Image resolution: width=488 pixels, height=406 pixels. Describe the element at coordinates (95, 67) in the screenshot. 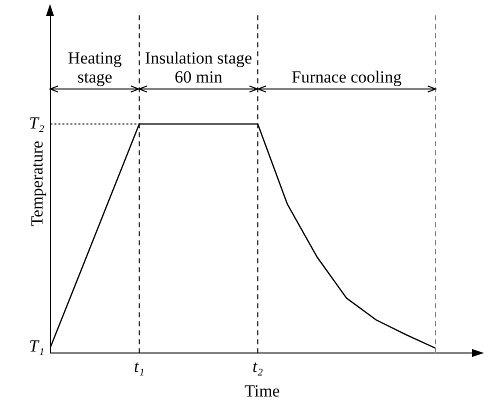

I see `text: Heating stage` at that location.